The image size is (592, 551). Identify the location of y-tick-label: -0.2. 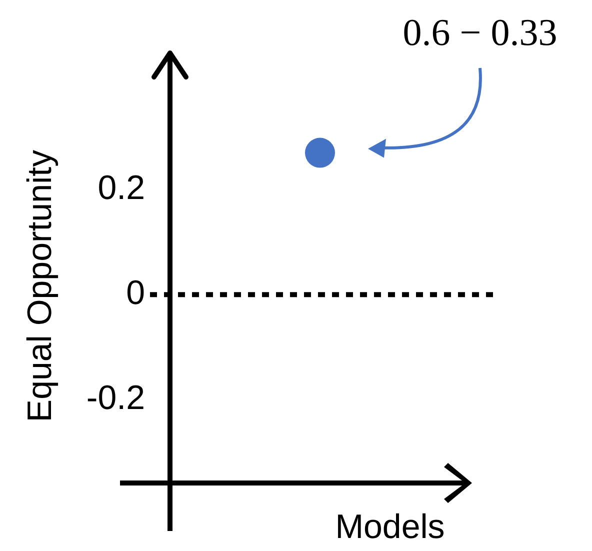
(115, 398).